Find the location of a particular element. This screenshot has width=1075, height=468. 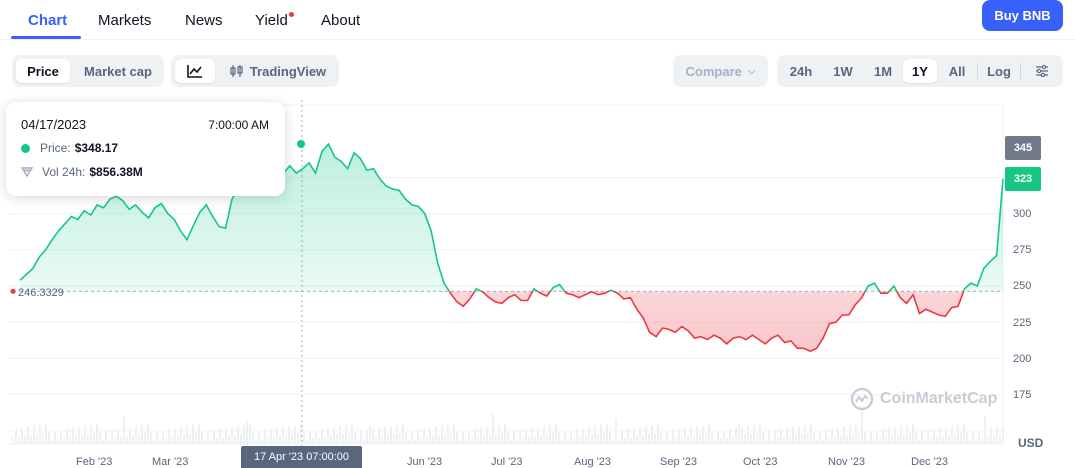

tab-about: About is located at coordinates (341, 20).